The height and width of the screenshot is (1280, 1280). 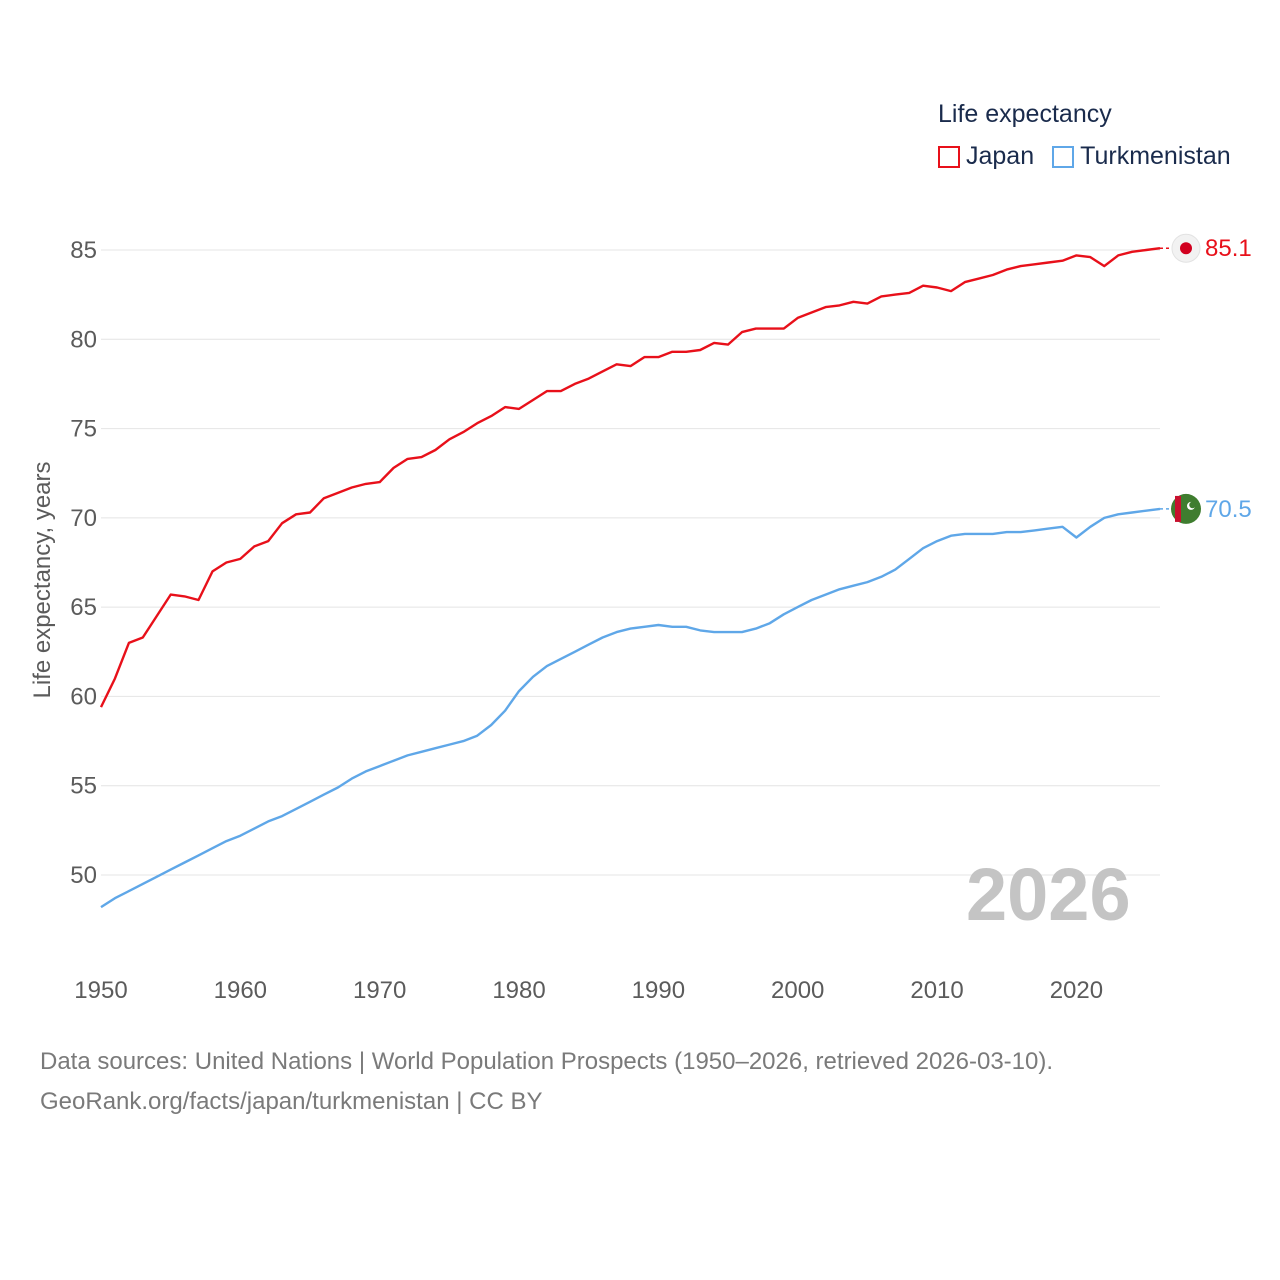 What do you see at coordinates (379, 990) in the screenshot?
I see `x-tick-1970: 1970` at bounding box center [379, 990].